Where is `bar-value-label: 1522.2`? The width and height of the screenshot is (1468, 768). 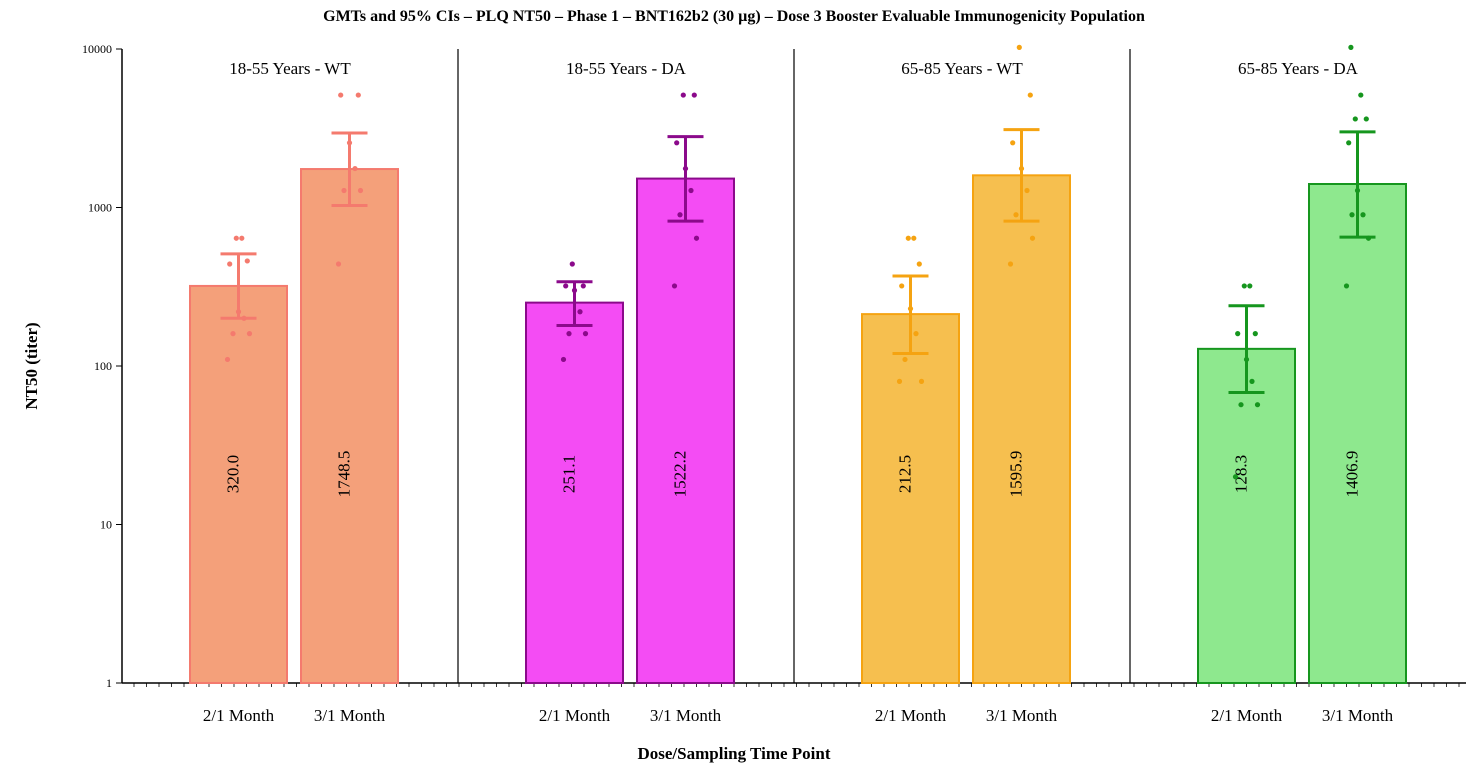
bar-value-label: 1522.2 is located at coordinates (680, 474).